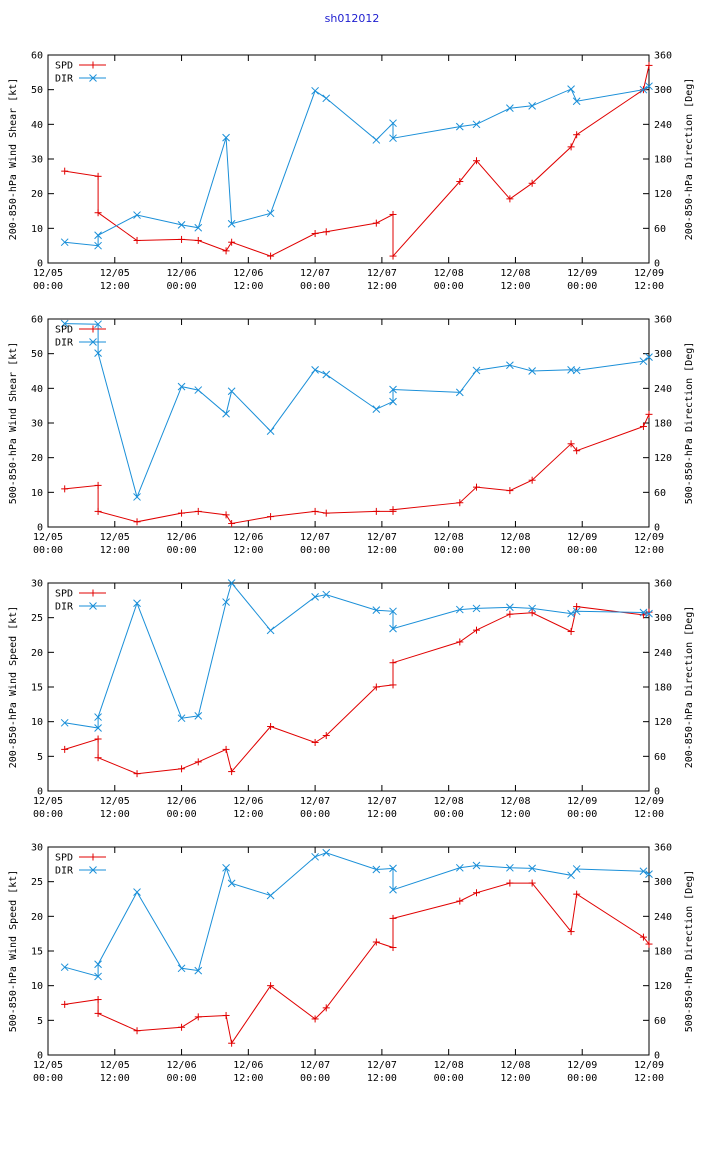  Describe the element at coordinates (689, 687) in the screenshot. I see `y2-axis-label: 200-850-hPa Direction [Deg]` at that location.